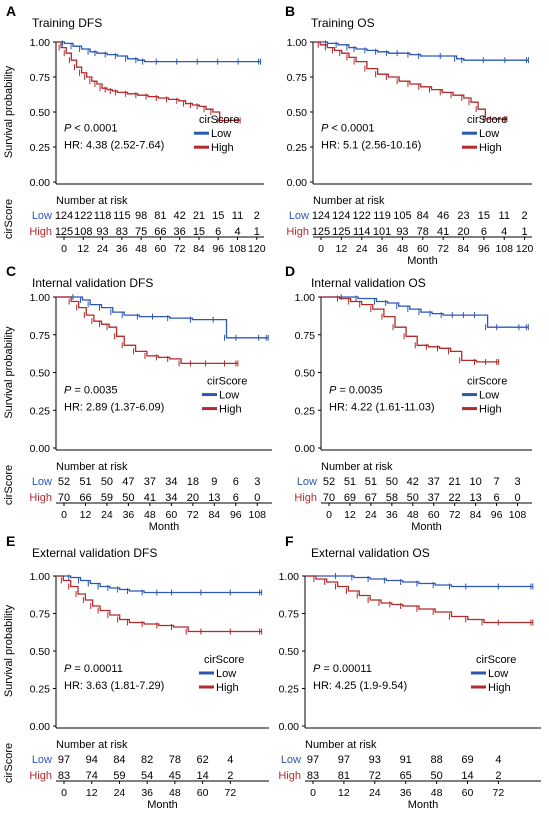 This screenshot has height=817, width=549. I want to click on hazard-ratio: HR: 3.63 (1.81-7.29), so click(114, 686).